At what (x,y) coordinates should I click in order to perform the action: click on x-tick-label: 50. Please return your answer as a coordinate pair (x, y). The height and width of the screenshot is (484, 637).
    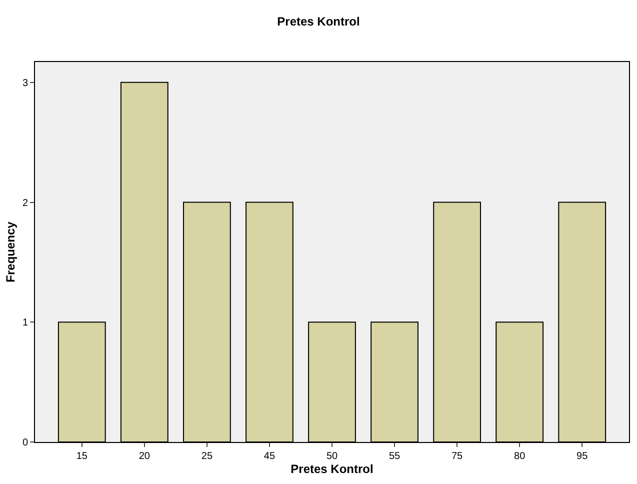
    Looking at the image, I should click on (332, 456).